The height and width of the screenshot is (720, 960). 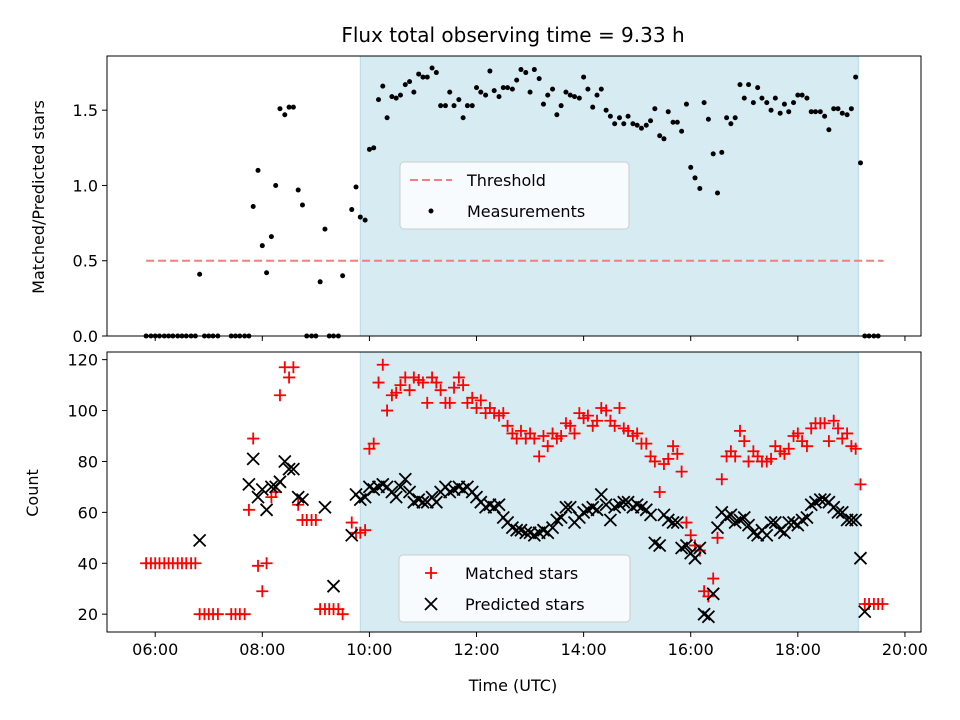 I want to click on y-tick-label: 0.0, so click(x=85, y=336).